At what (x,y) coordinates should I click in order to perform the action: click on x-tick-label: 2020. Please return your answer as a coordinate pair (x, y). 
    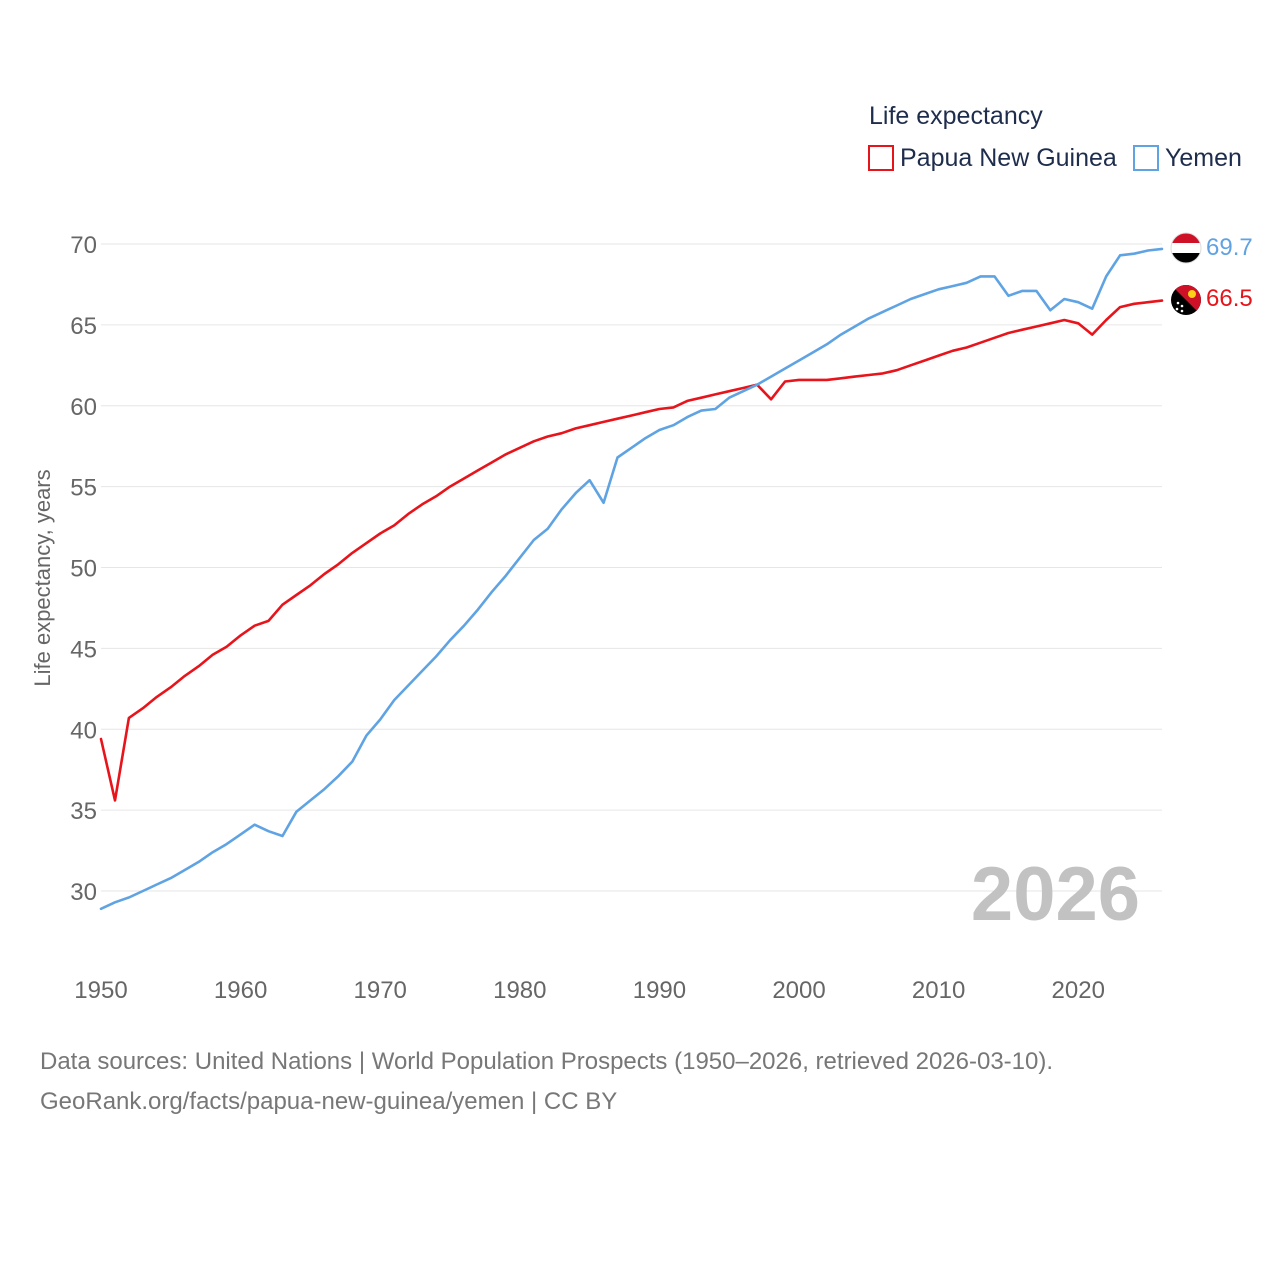
    Looking at the image, I should click on (1078, 990).